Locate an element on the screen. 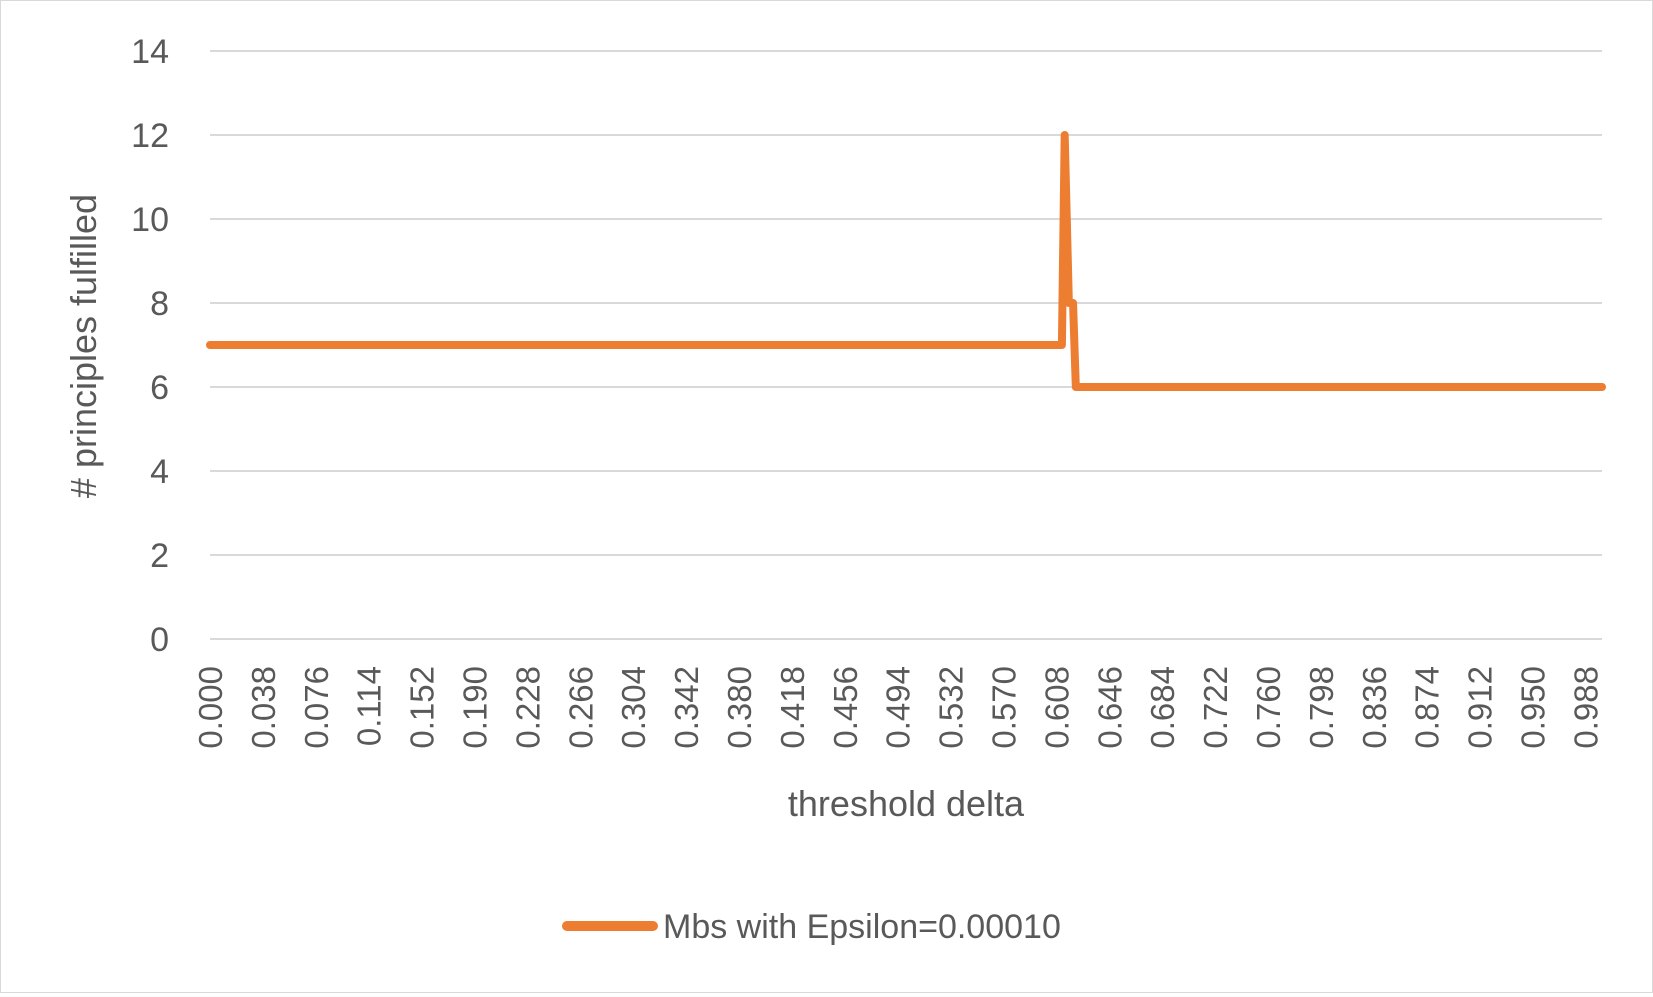  x-tick-label: 0.114 is located at coordinates (369, 706).